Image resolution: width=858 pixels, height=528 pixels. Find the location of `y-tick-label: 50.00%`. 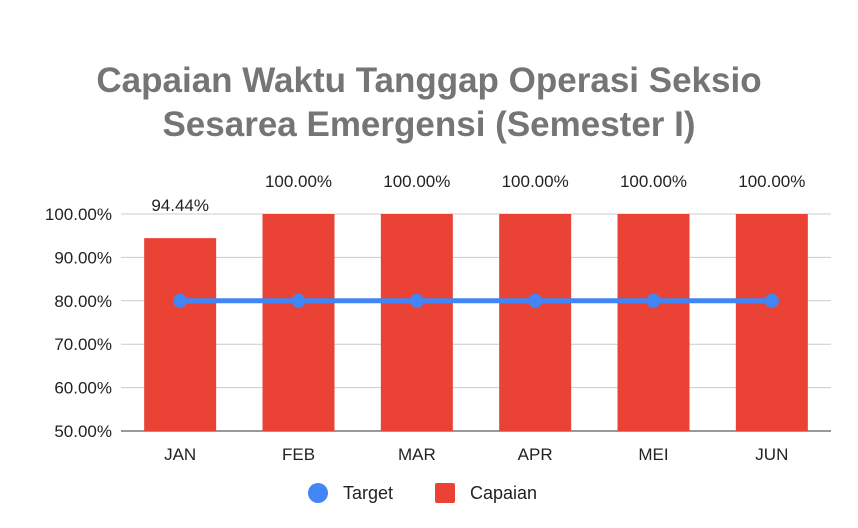

y-tick-label: 50.00% is located at coordinates (83, 431).